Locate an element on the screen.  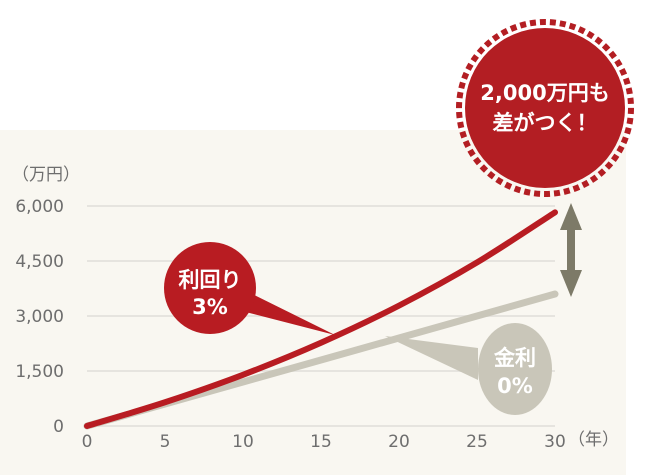
y-tick-label: 1,500 is located at coordinates (39, 372).